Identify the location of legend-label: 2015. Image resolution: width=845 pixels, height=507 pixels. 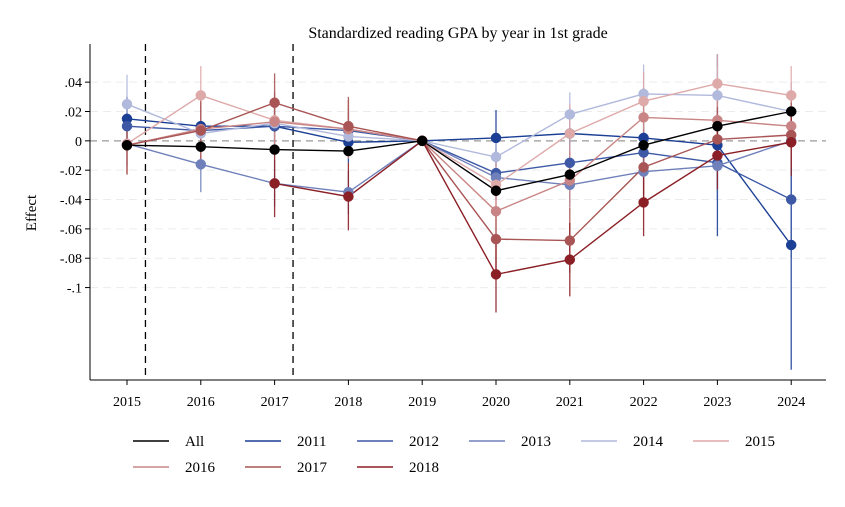
(760, 442).